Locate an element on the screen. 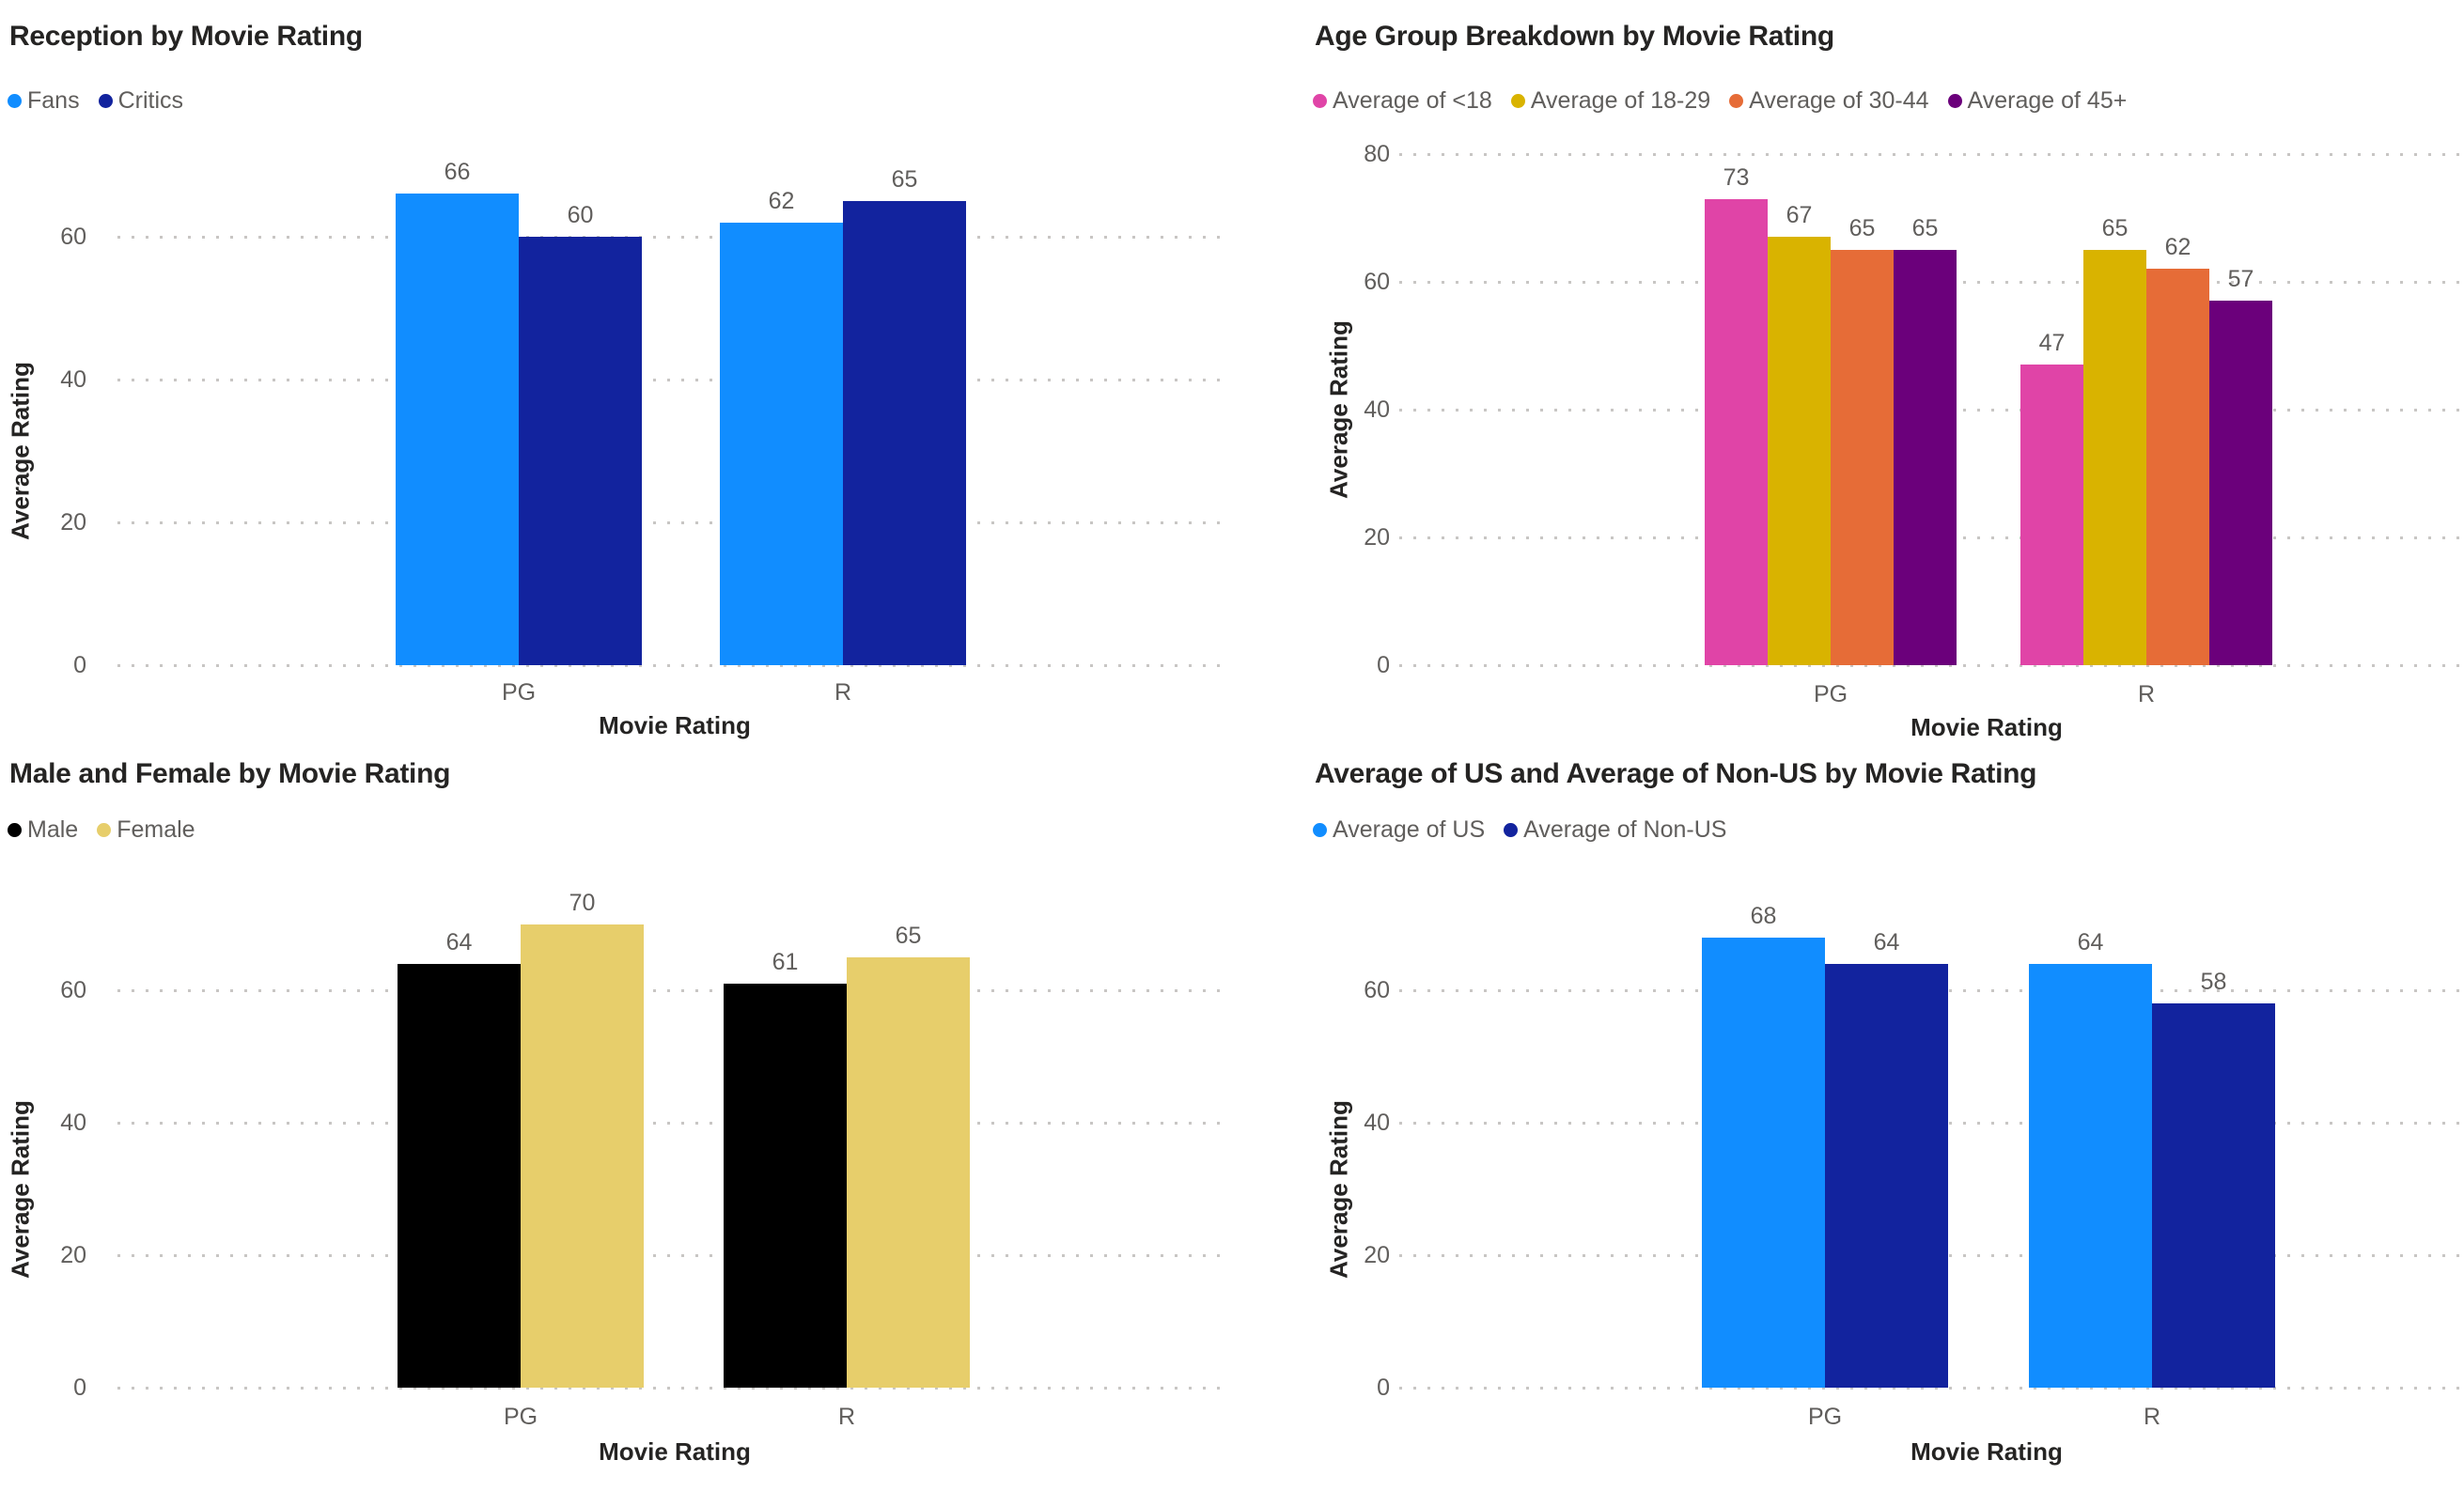 The width and height of the screenshot is (2464, 1491). legend-item-1: Average of 18-29 is located at coordinates (1610, 101).